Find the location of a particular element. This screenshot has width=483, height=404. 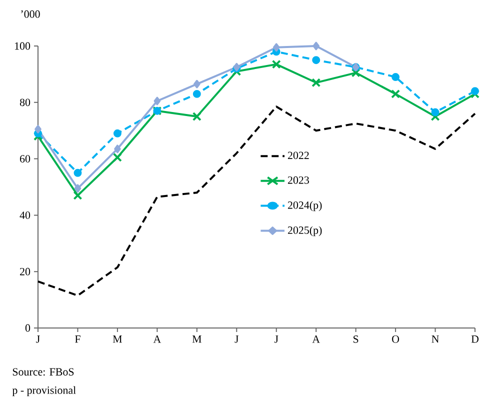

y-tick-label: 20 is located at coordinates (25, 272).